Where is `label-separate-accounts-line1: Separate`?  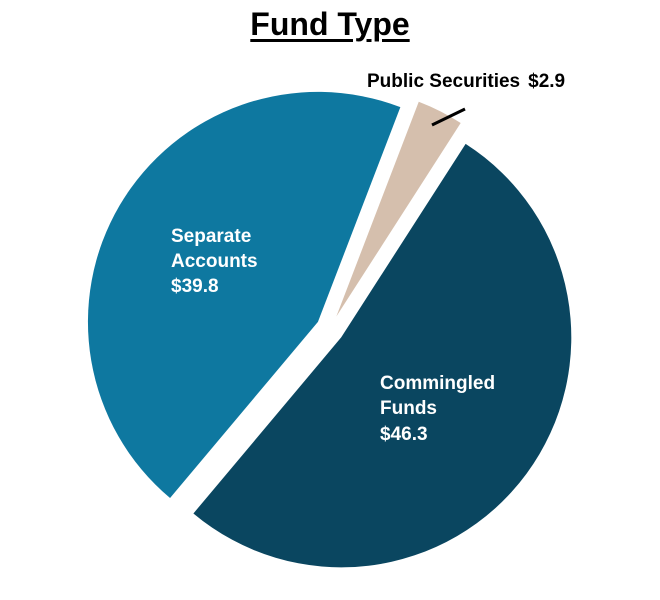
label-separate-accounts-line1: Separate is located at coordinates (211, 236).